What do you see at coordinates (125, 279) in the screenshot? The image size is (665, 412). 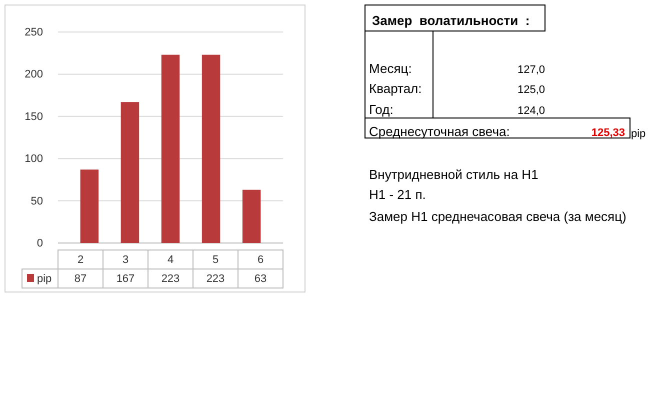 I see `data-label: 167` at bounding box center [125, 279].